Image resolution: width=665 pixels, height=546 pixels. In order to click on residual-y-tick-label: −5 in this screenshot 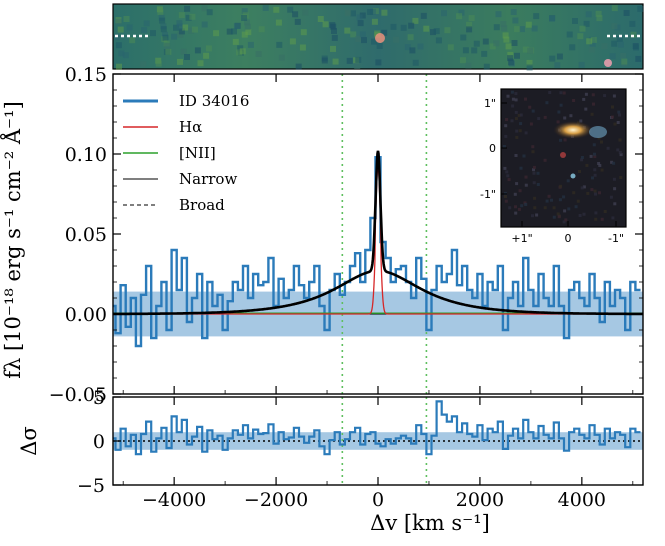, I will do `click(91, 486)`.